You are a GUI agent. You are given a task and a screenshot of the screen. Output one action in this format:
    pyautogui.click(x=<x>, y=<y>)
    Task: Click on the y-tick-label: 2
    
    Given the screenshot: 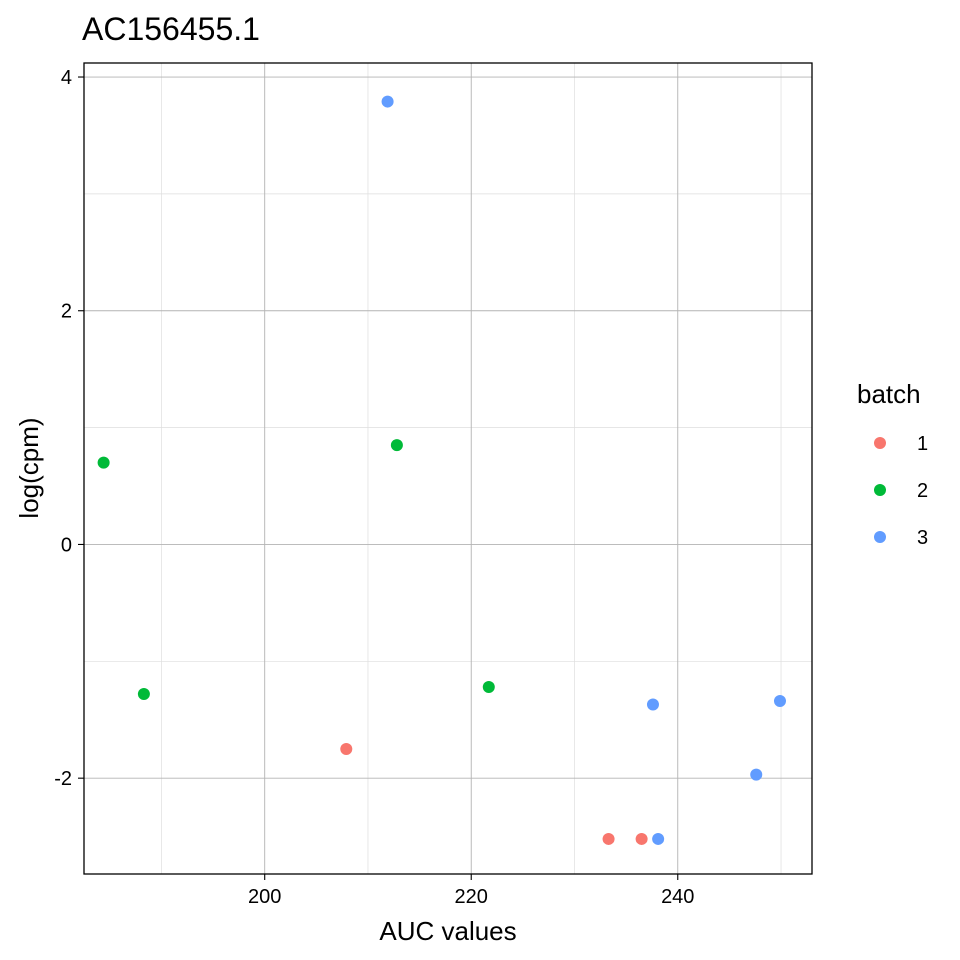 What is the action you would take?
    pyautogui.click(x=66, y=312)
    